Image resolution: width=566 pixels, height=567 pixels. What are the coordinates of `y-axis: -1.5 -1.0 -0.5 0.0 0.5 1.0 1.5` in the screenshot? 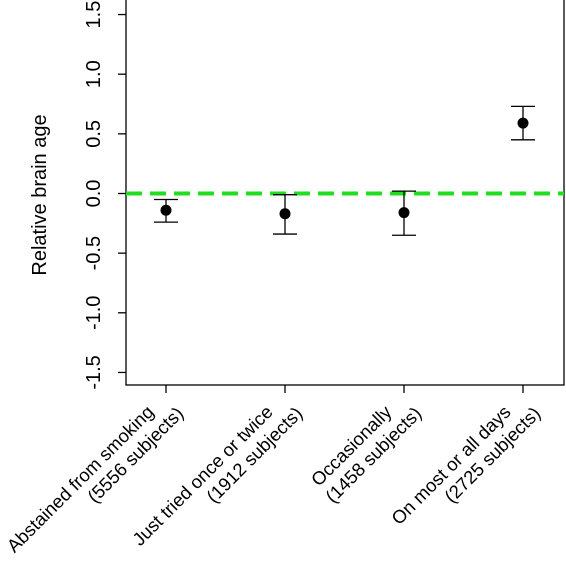 It's located at (104, 195).